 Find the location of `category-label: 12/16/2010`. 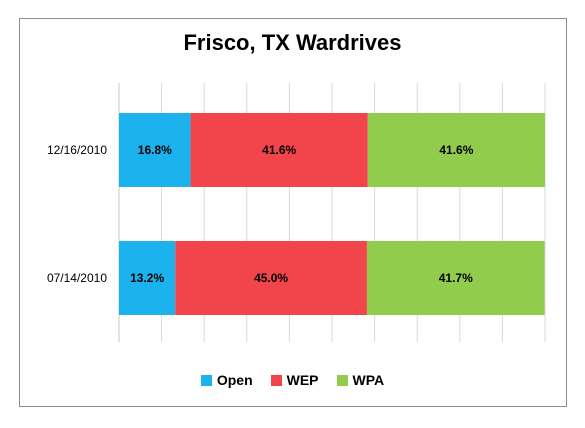

category-label: 12/16/2010 is located at coordinates (77, 150).